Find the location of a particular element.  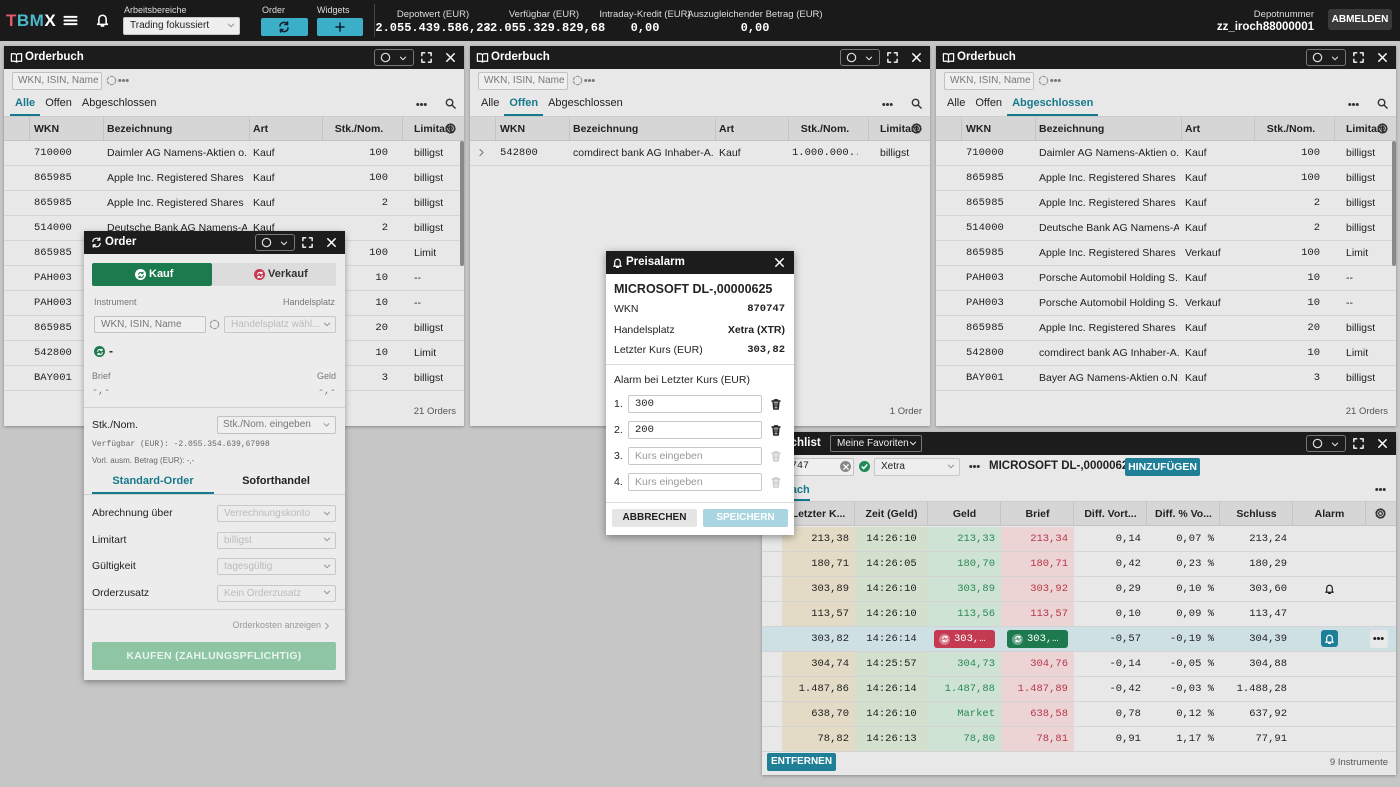

buy-button: Kauf is located at coordinates (152, 274).